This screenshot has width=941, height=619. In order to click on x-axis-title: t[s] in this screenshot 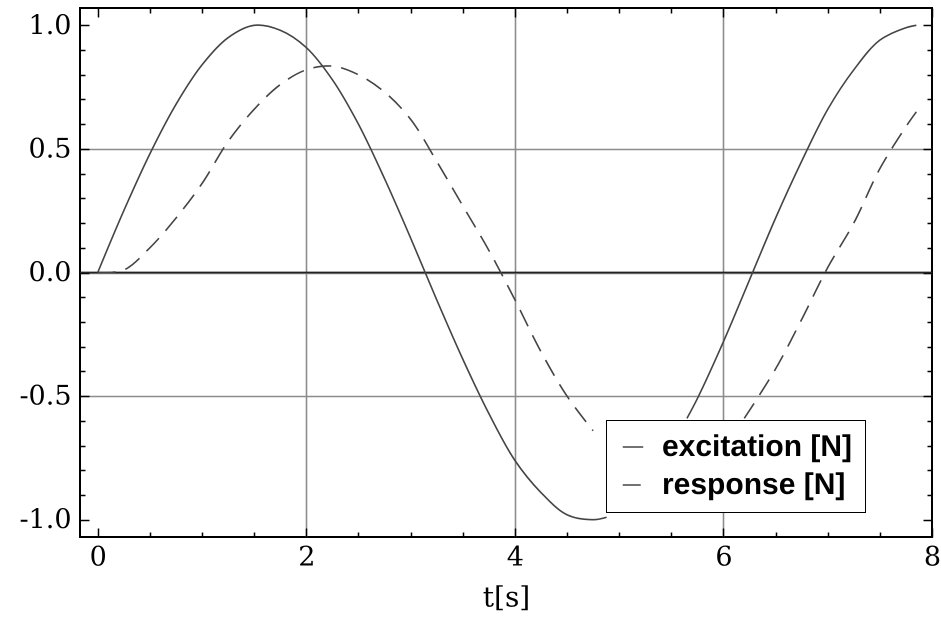, I will do `click(506, 597)`.